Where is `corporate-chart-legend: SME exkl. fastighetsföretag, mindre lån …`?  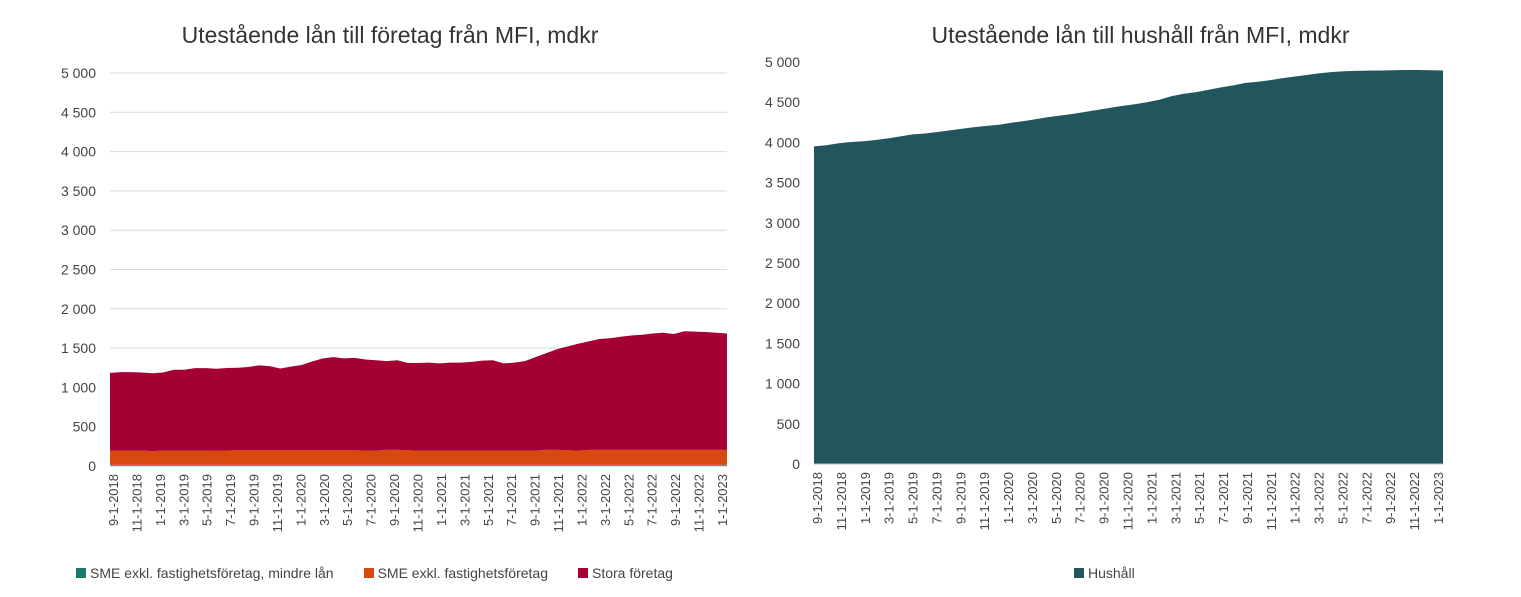
corporate-chart-legend: SME exkl. fastighetsföretag, mindre lån … is located at coordinates (374, 573).